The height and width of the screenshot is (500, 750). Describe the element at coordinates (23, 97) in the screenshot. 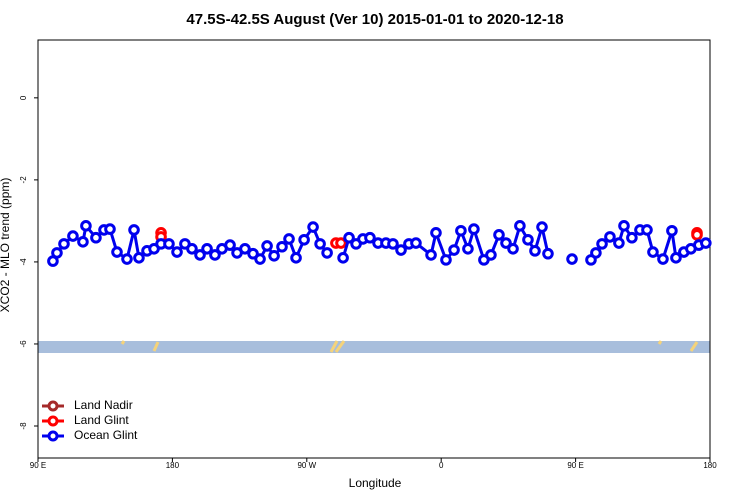

I see `y-tick-label: 0` at that location.